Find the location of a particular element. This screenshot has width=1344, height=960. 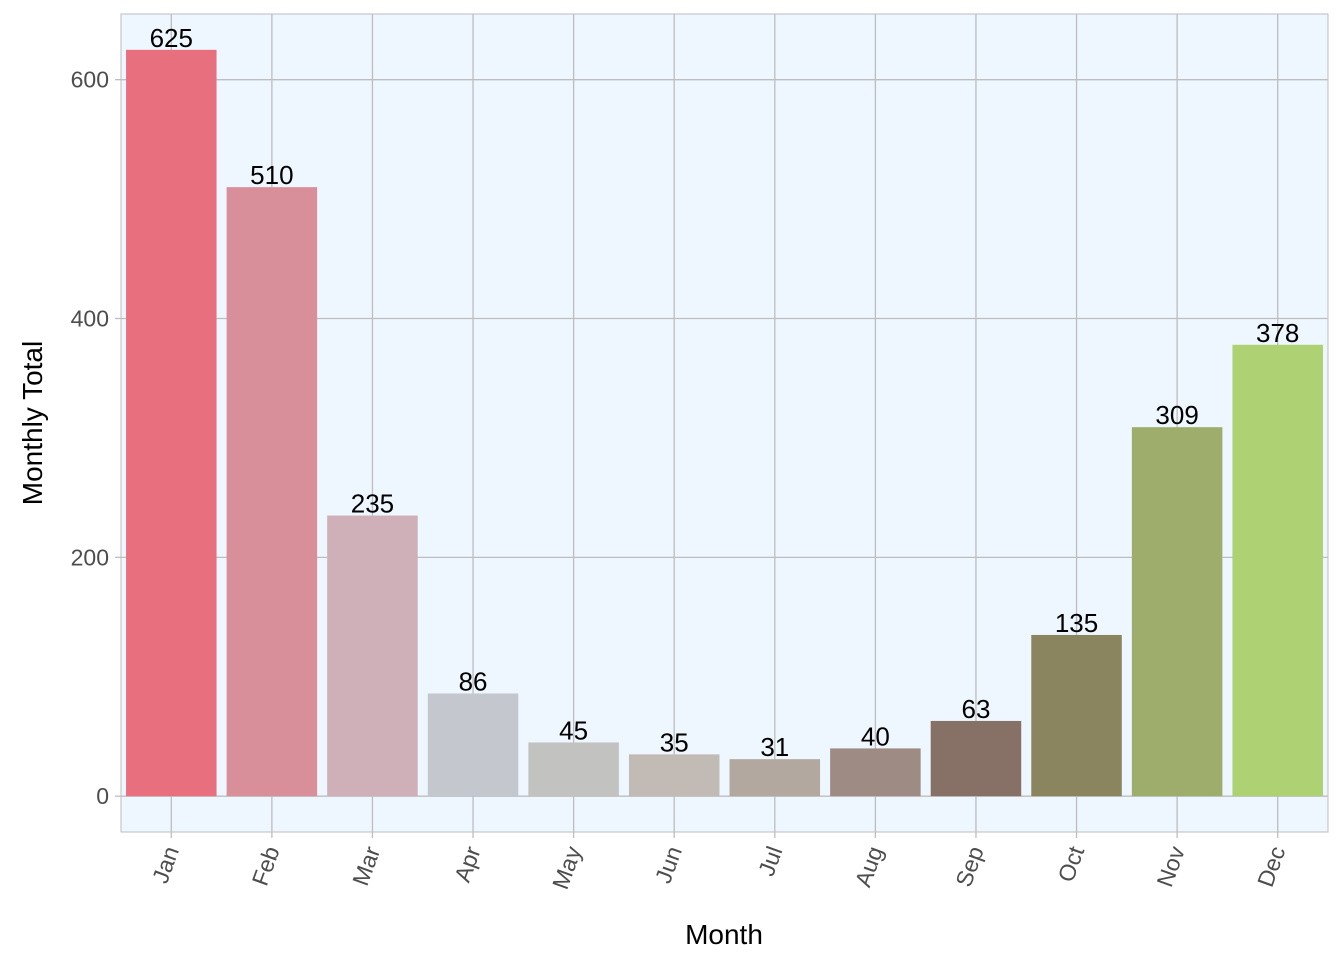

bar-mar is located at coordinates (372, 656).